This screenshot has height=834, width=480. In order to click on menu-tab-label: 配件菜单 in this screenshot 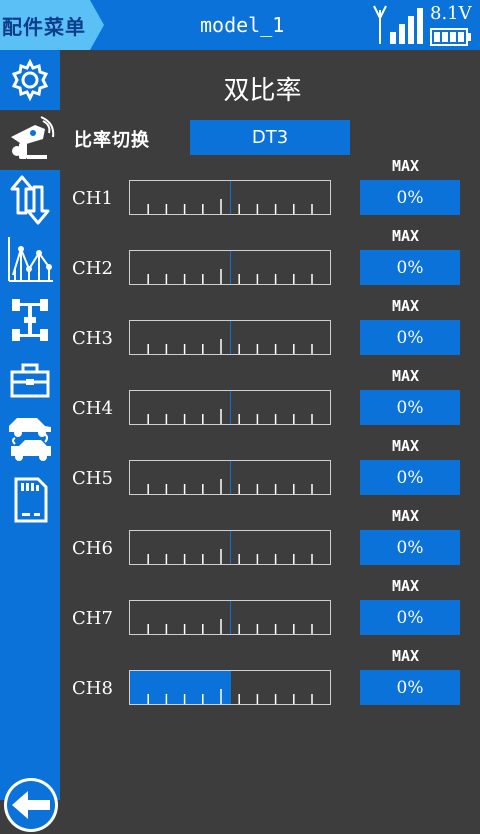, I will do `click(44, 27)`.